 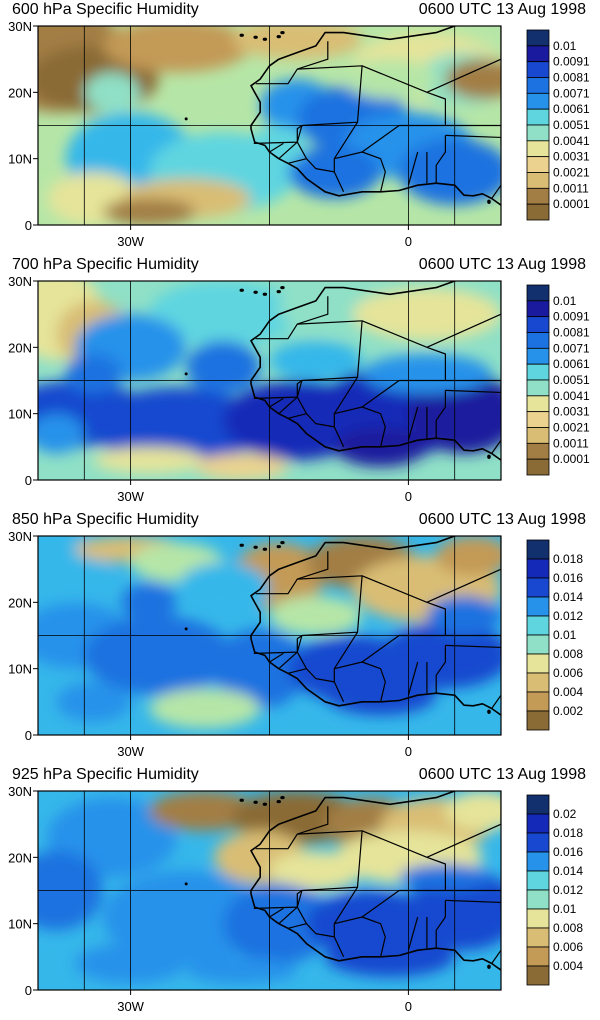 I want to click on x-tick-label: 0, so click(x=408, y=1006).